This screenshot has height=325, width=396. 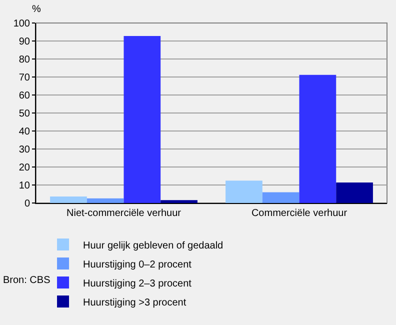 I want to click on x-tick-label: Niet-commerciële verhuur, so click(x=124, y=213).